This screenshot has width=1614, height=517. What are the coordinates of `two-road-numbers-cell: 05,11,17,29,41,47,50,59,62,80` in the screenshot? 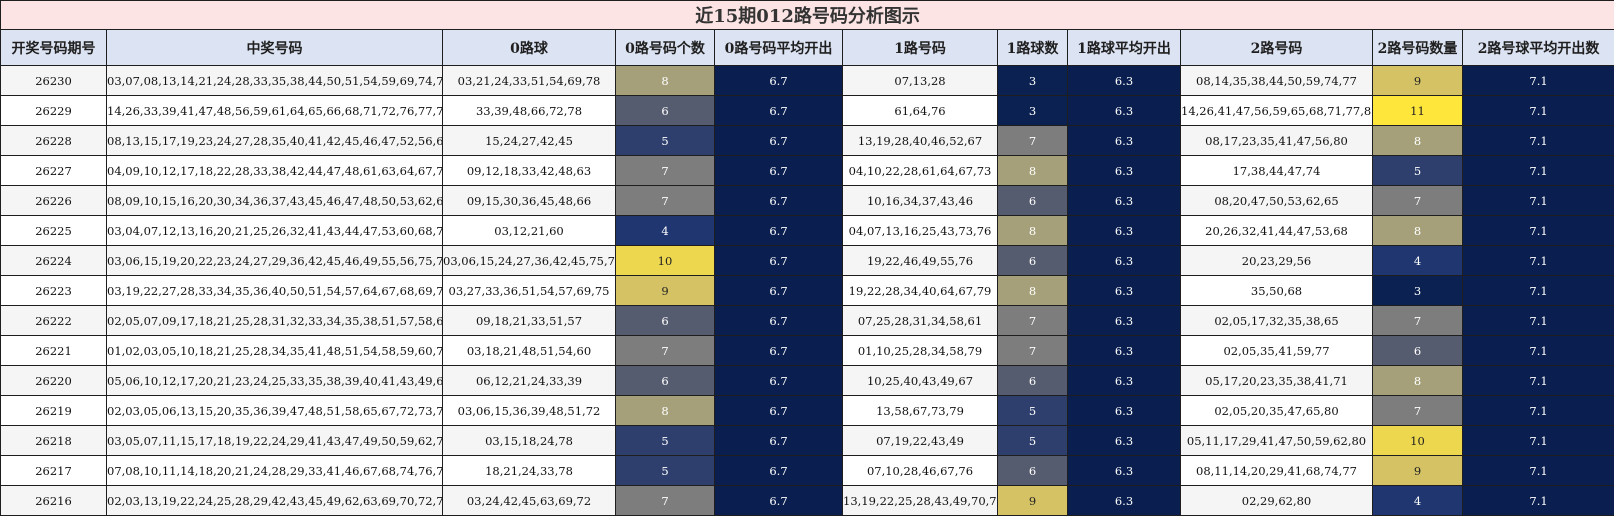 It's located at (1276, 440).